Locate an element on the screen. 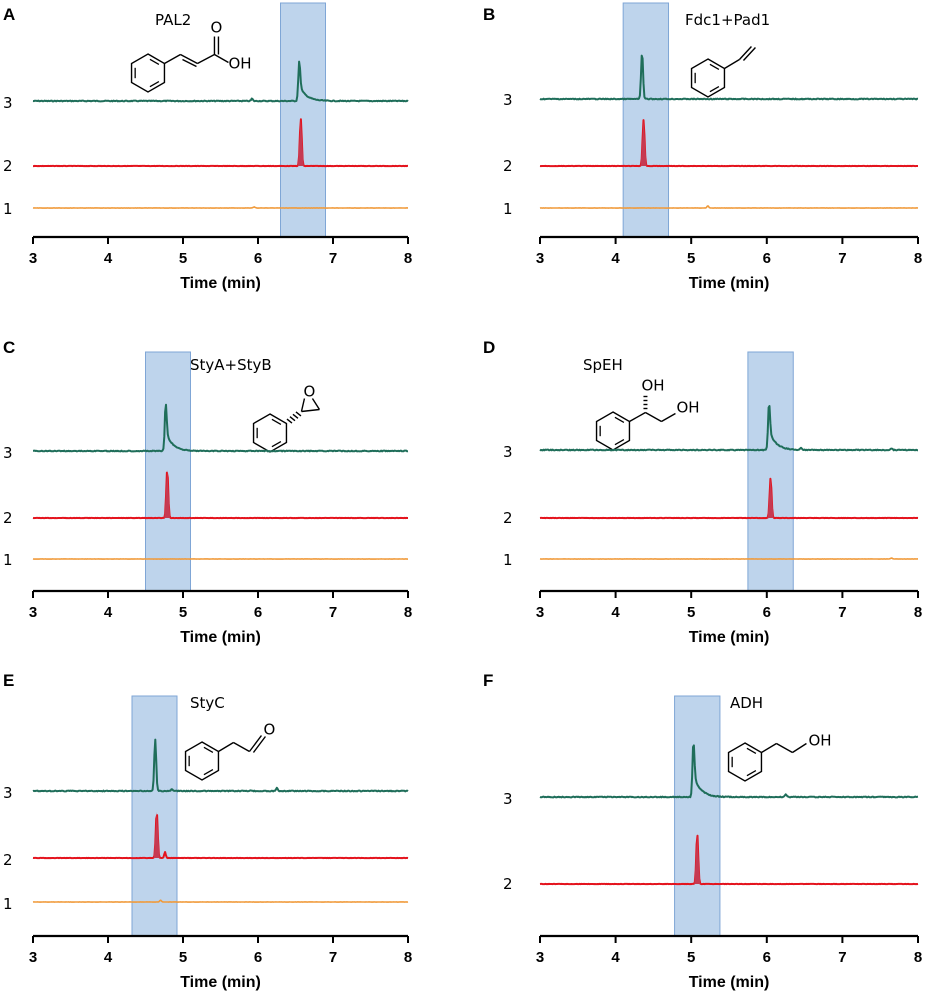 The image size is (927, 1004). chart-b-svg: B Fdc1+Pad1 3 2 1 3 4 5 6 7 8 Time (min) is located at coordinates (702, 147).